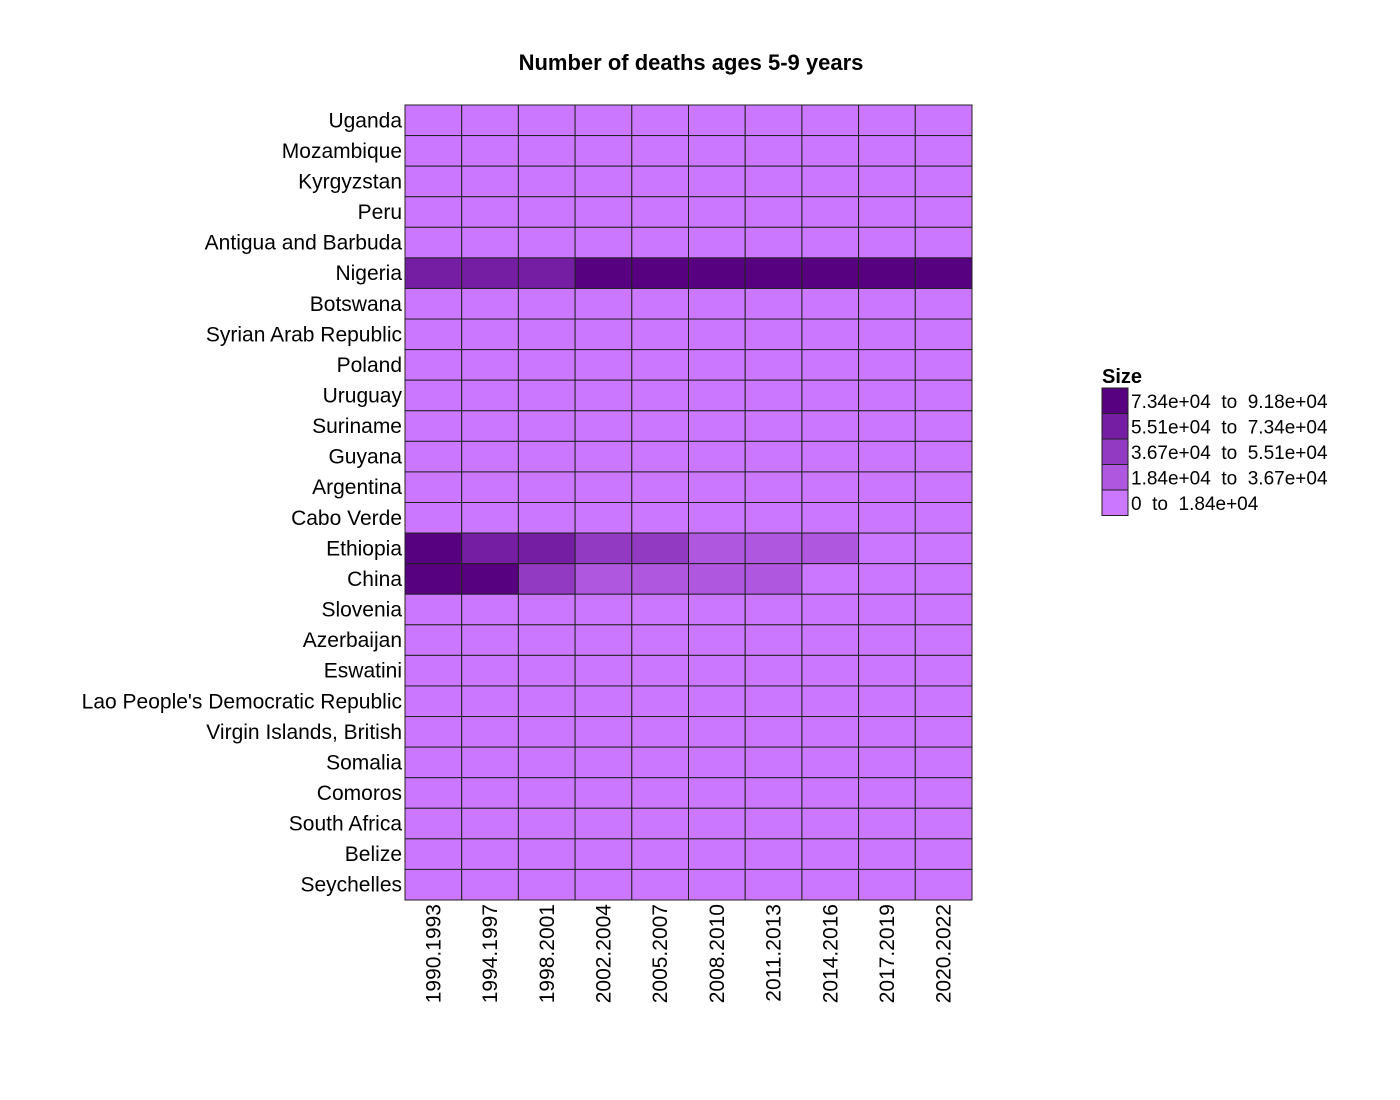 The image size is (1400, 1100). I want to click on cell-peru-2017-2019, so click(887, 212).